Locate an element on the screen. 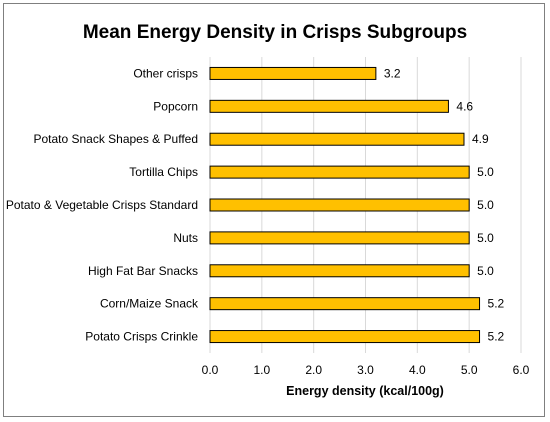 The height and width of the screenshot is (422, 550). category-label-8: Potato Crisps Crinkle is located at coordinates (141, 337).